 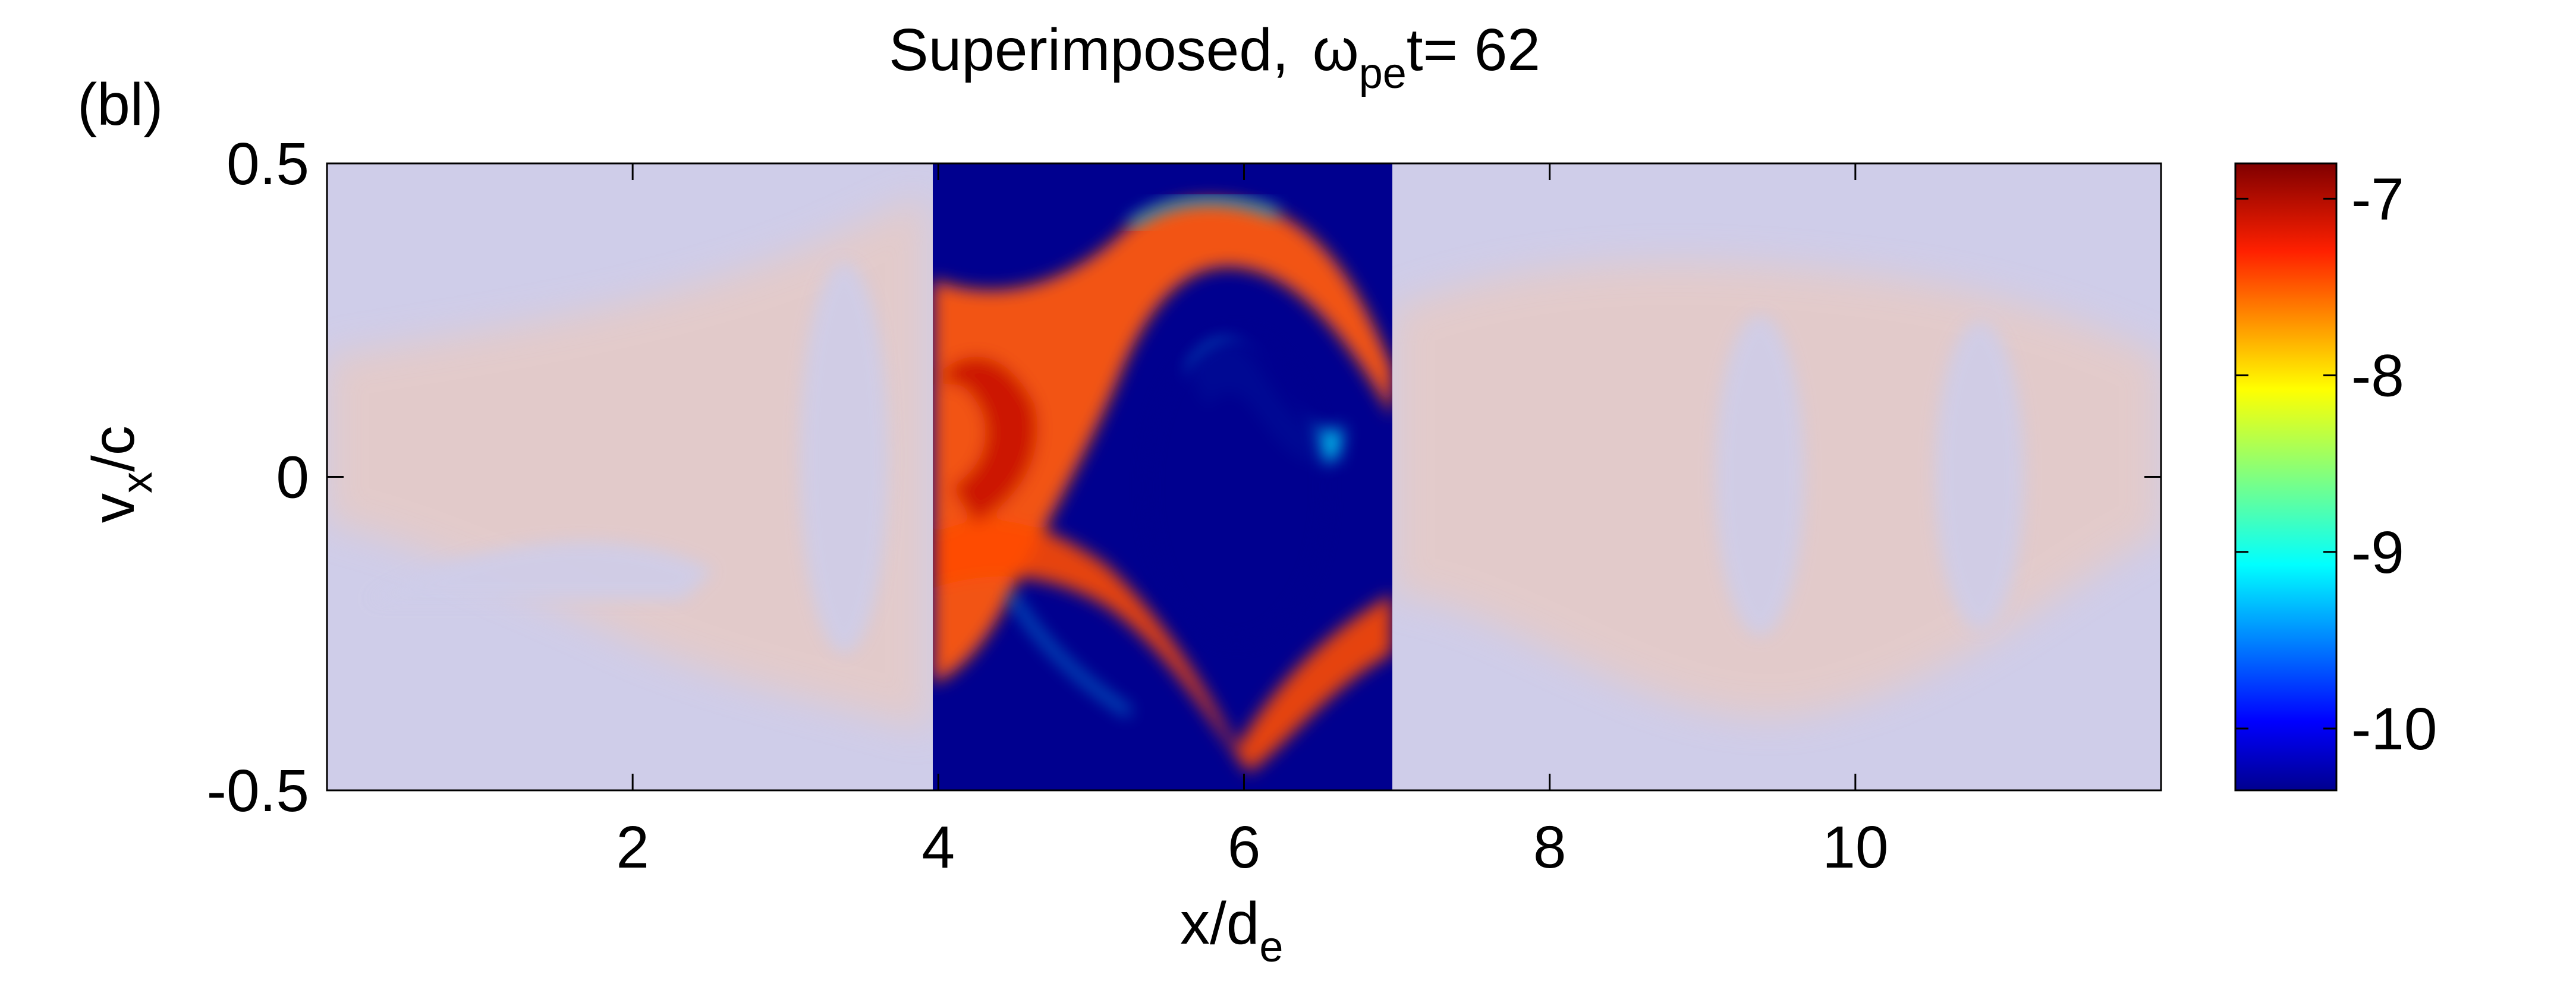 What do you see at coordinates (1214, 57) in the screenshot?
I see `chart-title: Superimposed, ωpet= 62` at bounding box center [1214, 57].